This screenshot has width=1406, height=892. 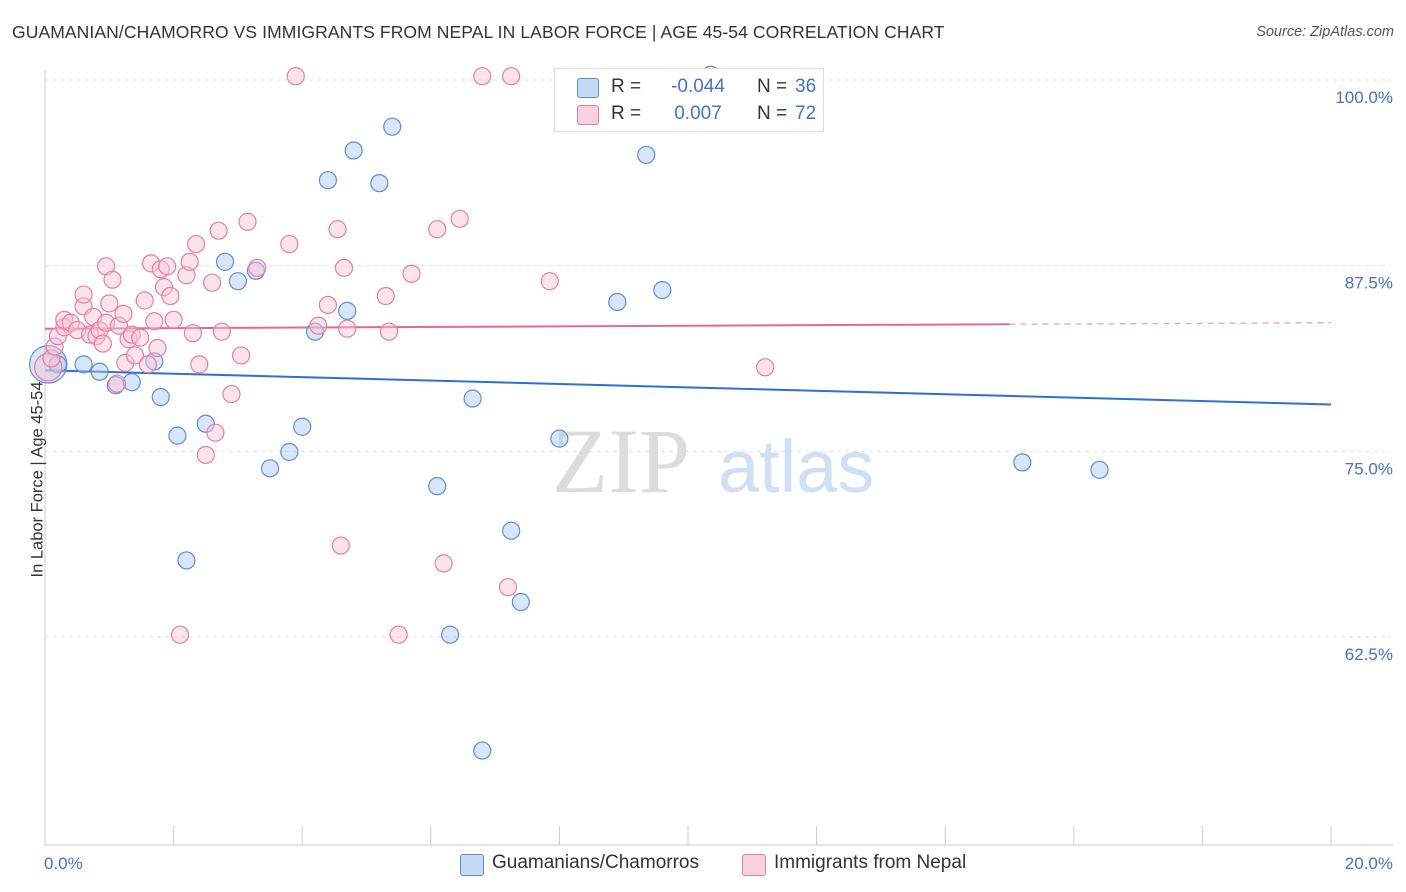 What do you see at coordinates (1170, 323) in the screenshot?
I see `trend-line-nepal-extension` at bounding box center [1170, 323].